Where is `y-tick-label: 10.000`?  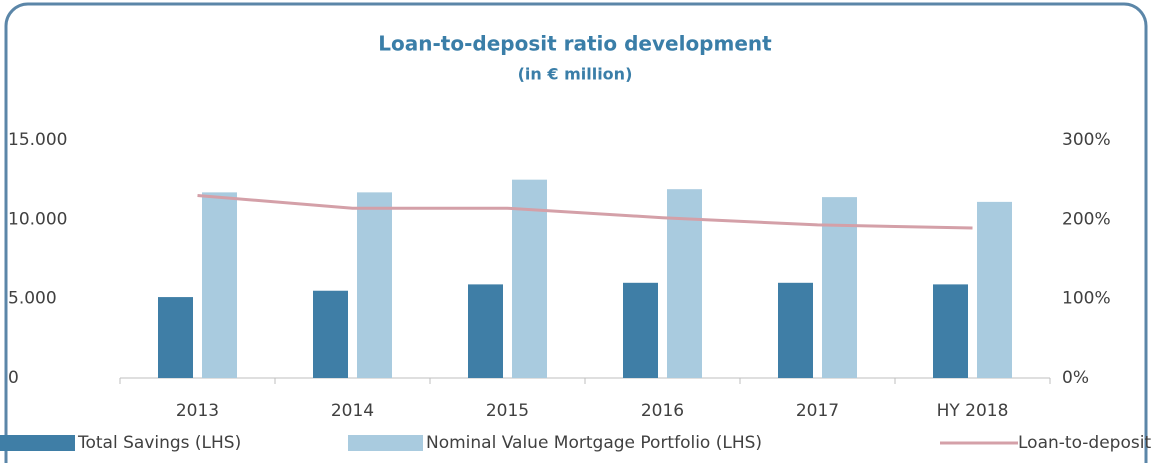
y-tick-label: 10.000 is located at coordinates (37, 219).